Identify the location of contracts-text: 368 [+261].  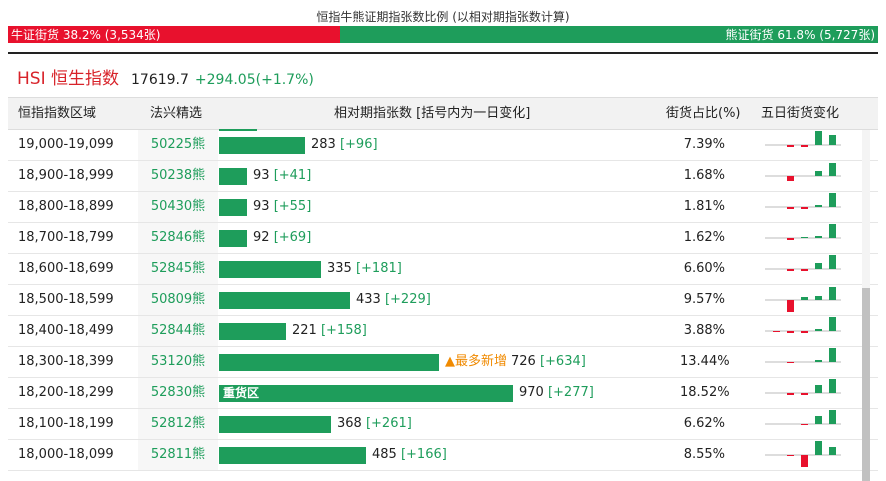
(374, 424).